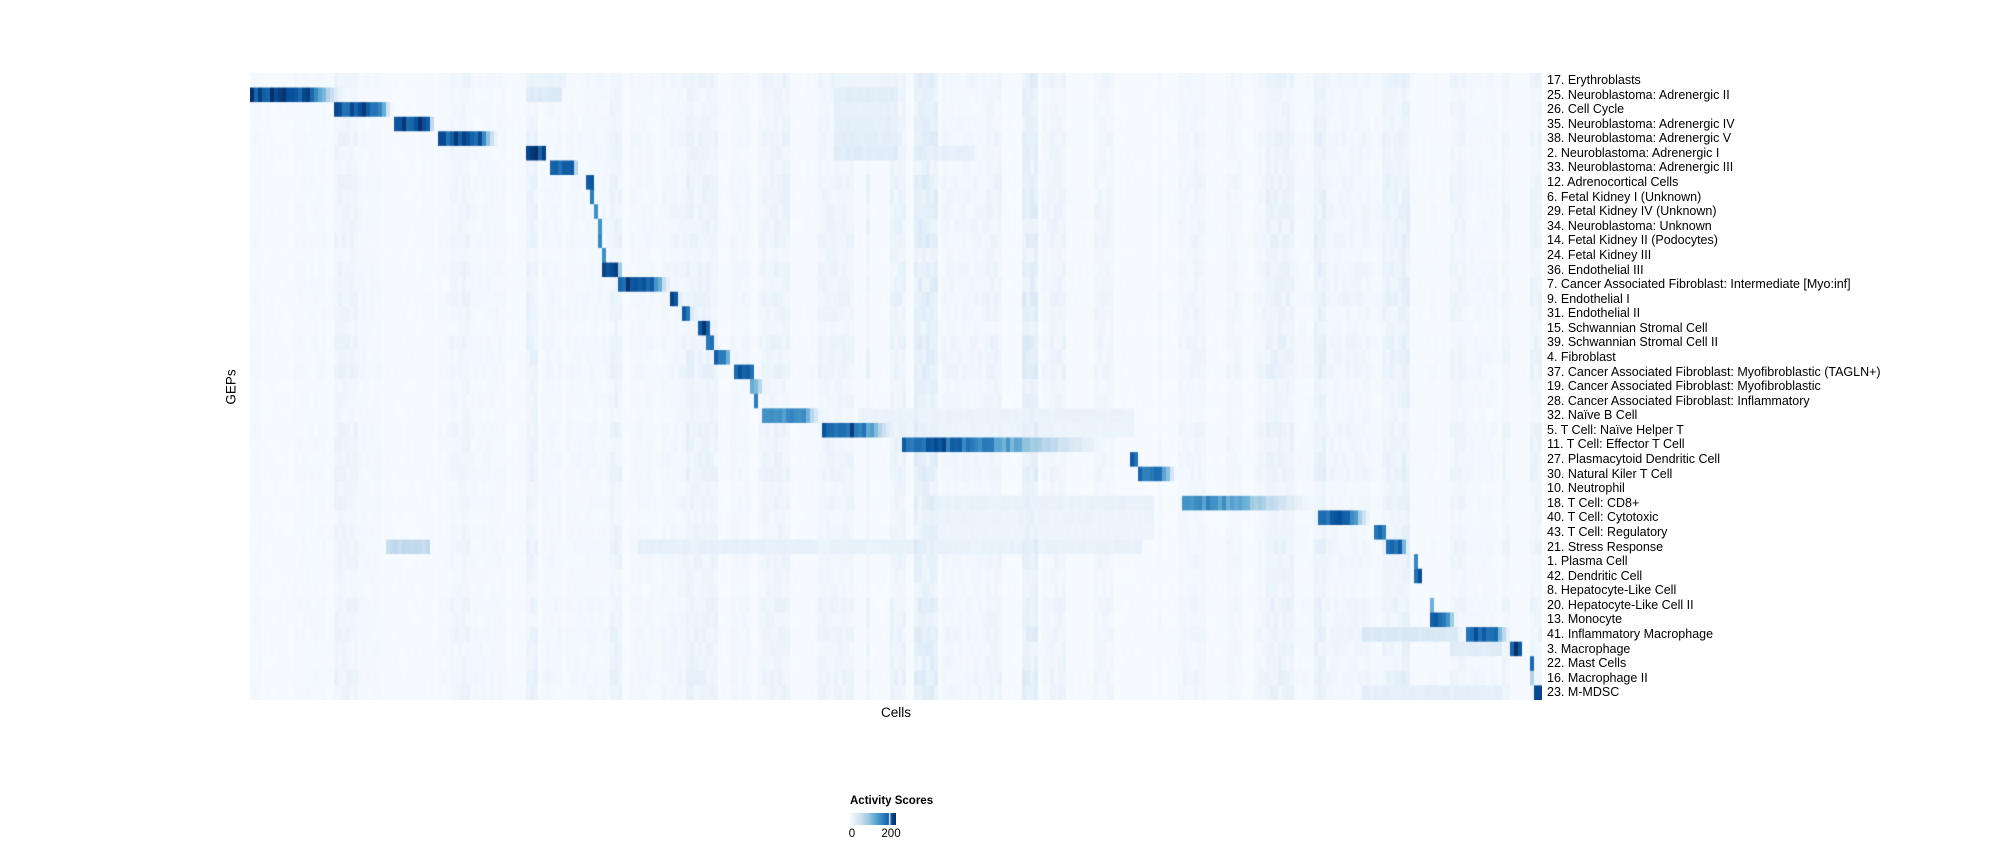 Image resolution: width=2006 pixels, height=851 pixels. What do you see at coordinates (1638, 94) in the screenshot?
I see `gep-label: 25. Neuroblastoma: Adrenergic II` at bounding box center [1638, 94].